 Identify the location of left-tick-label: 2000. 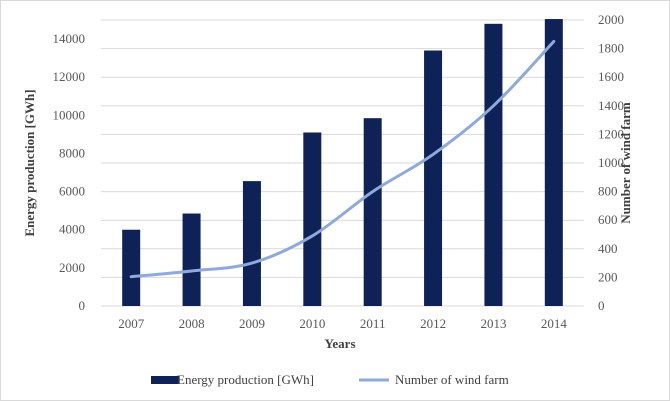
(72, 267).